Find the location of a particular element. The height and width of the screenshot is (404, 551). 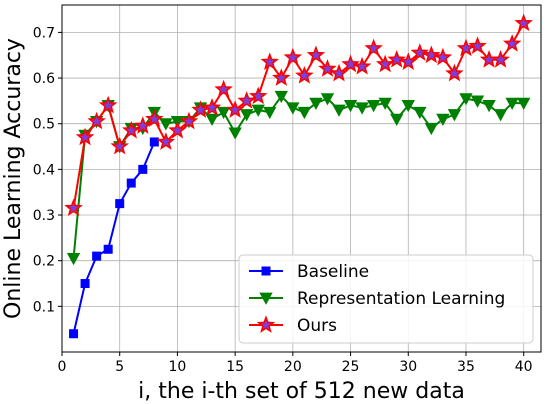

legend-marker is located at coordinates (266, 324).